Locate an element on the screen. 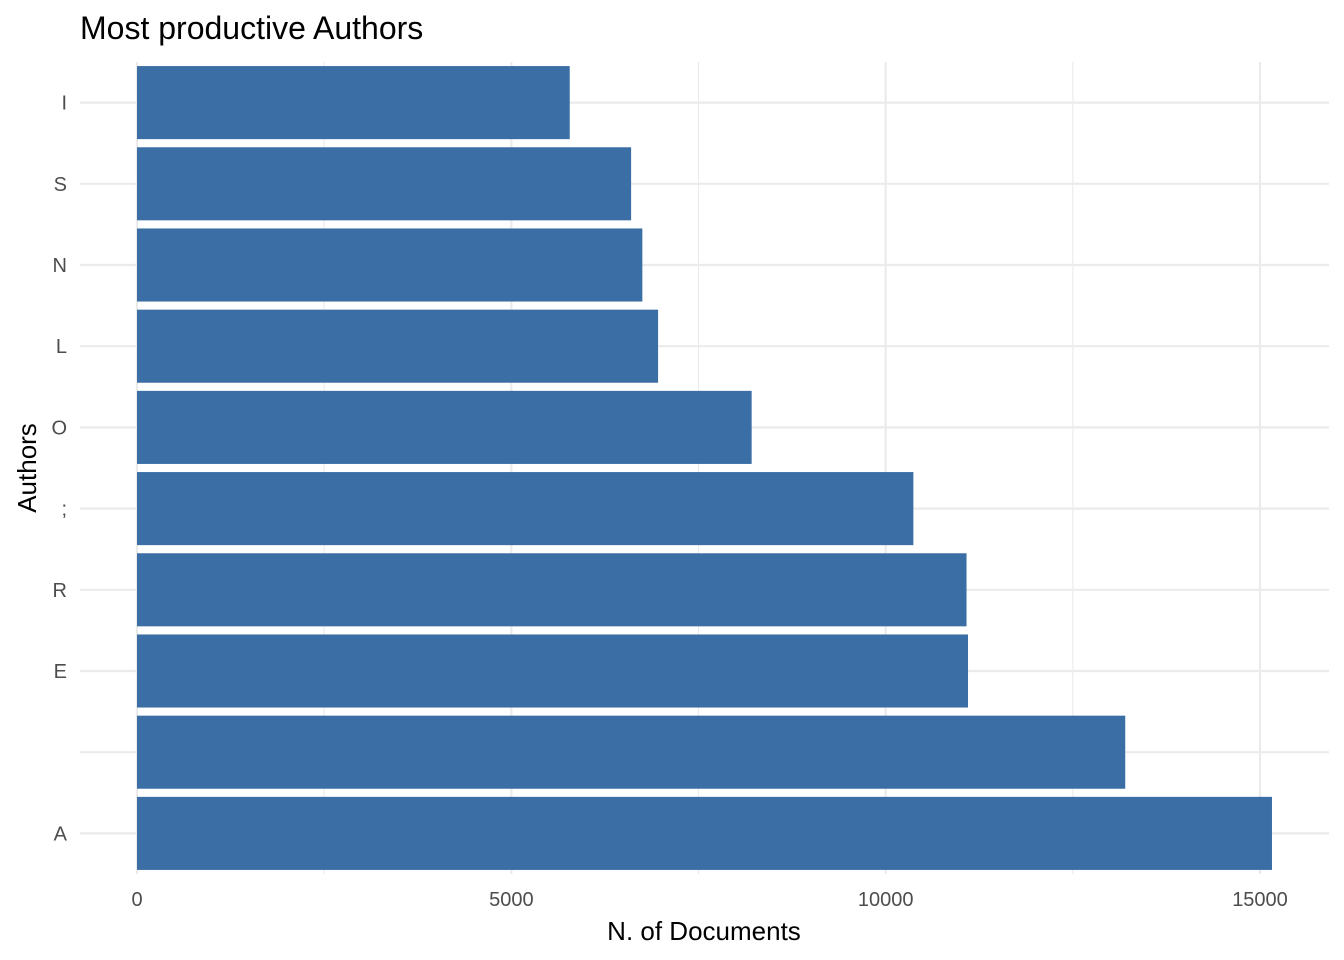 The image size is (1344, 960). chart-title: Most productive Authors is located at coordinates (251, 28).